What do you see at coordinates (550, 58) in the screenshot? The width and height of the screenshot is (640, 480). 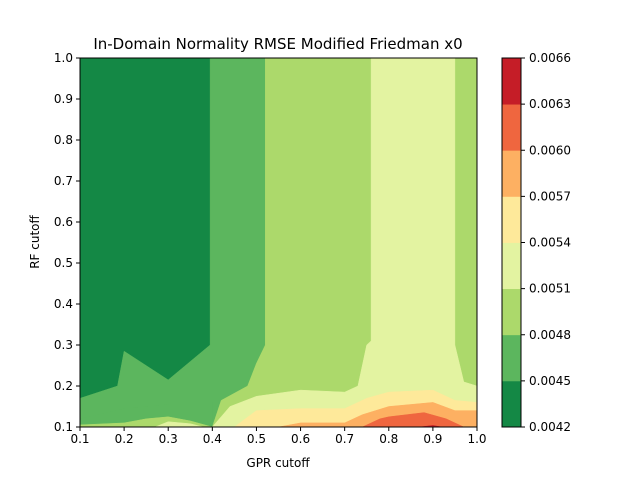 I see `colorbar-tick-label: 0.0066` at bounding box center [550, 58].